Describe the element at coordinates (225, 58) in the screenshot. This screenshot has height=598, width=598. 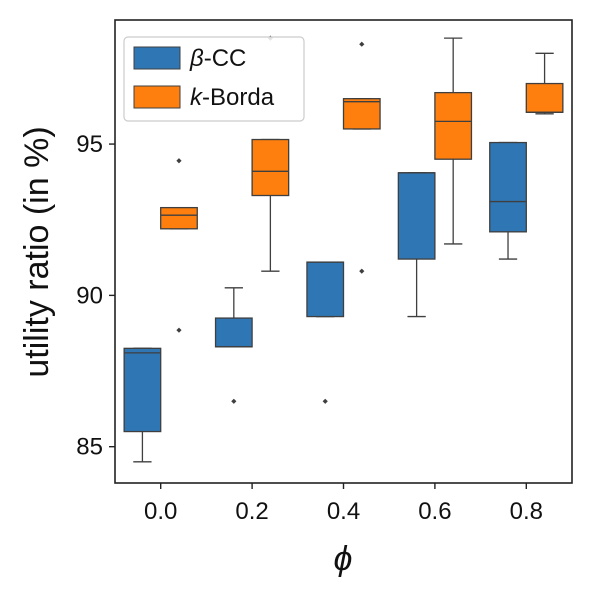
I see `legend-suffix-cc: -CC` at that location.